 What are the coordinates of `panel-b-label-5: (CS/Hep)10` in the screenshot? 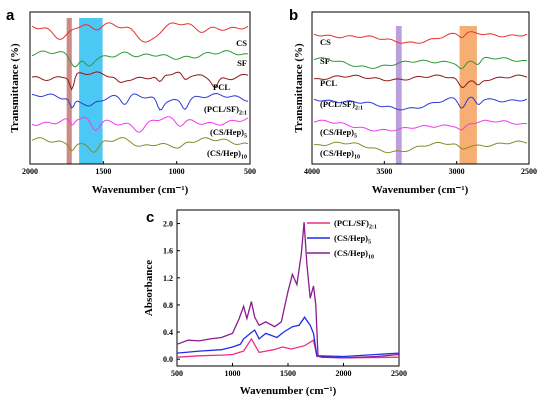 It's located at (340, 154).